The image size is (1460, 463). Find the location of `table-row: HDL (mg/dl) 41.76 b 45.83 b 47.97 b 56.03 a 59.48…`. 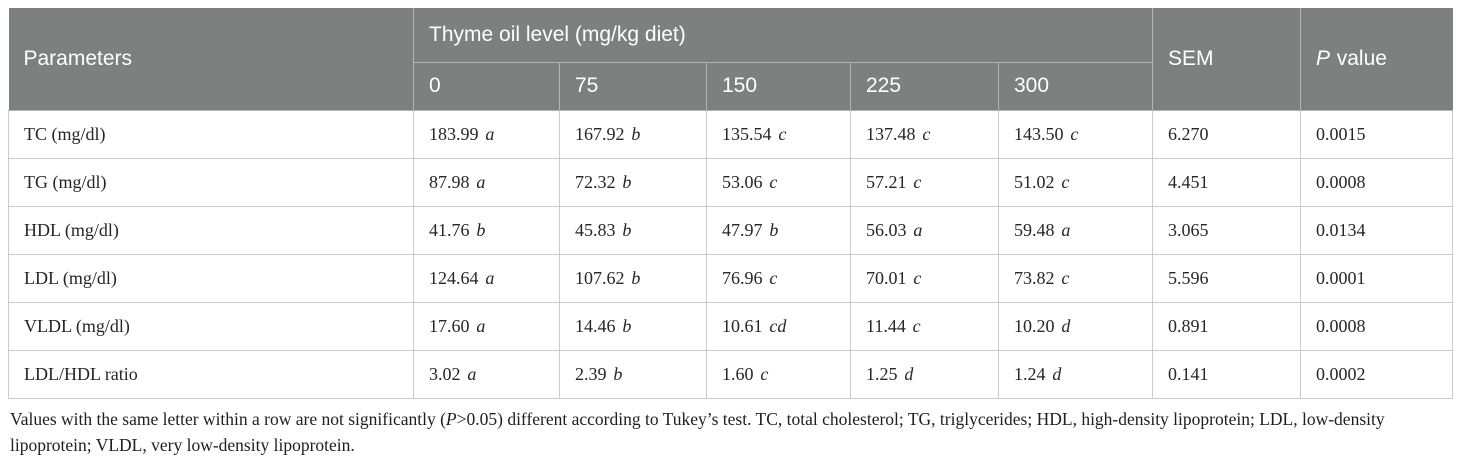

table-row: HDL (mg/dl) 41.76 b 45.83 b 47.97 b 56.03 a 59.48… is located at coordinates (730, 230).